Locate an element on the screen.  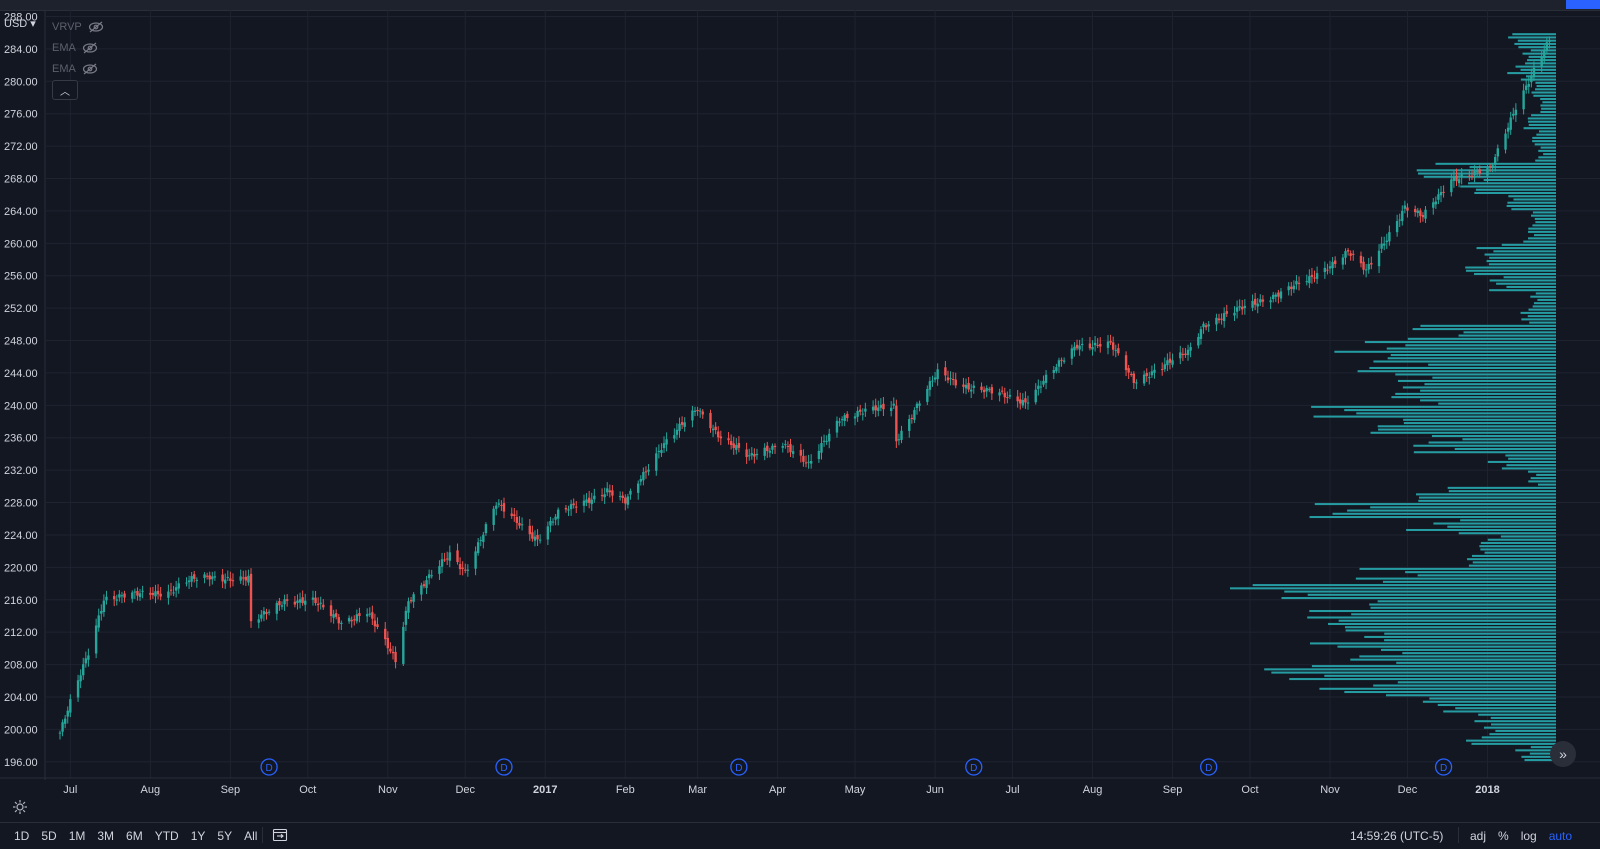
publish-button is located at coordinates (1583, 4).